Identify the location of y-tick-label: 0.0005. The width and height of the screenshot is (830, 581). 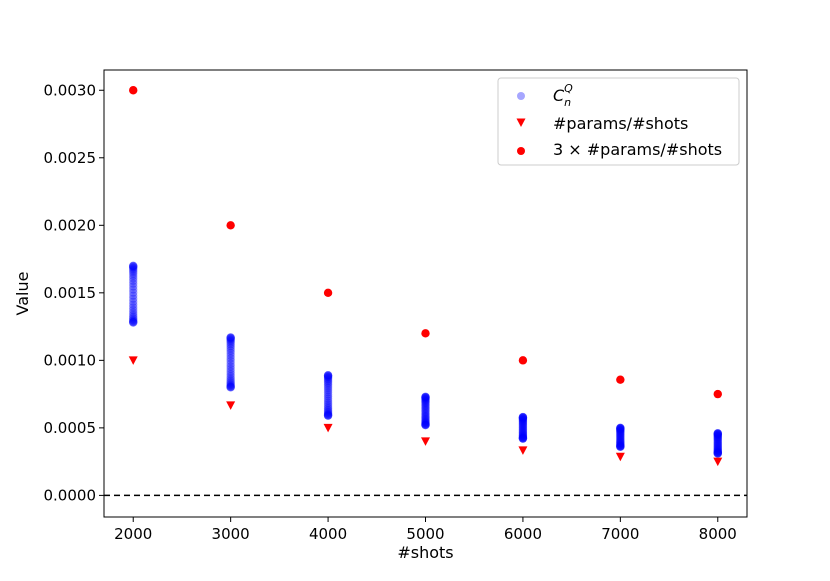
(70, 428).